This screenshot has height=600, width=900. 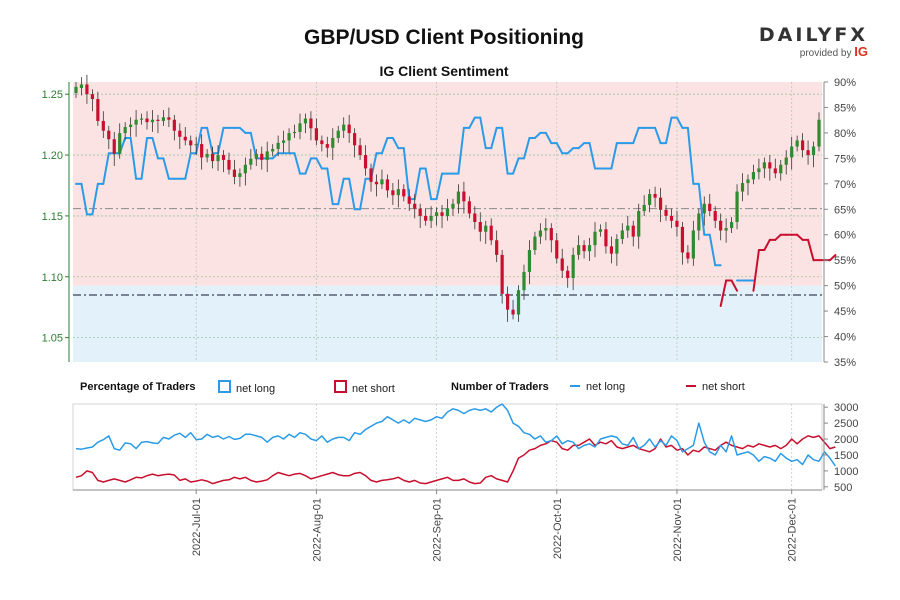 I want to click on legend-pct-short-label: net short, so click(x=373, y=389).